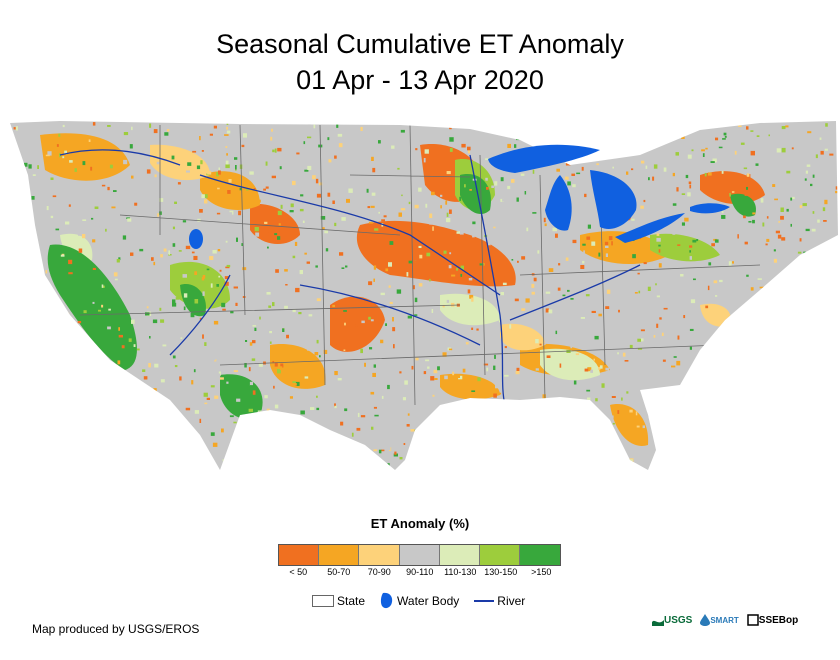  I want to click on logo-strip: USGS SMART SSEBop, so click(729, 620).